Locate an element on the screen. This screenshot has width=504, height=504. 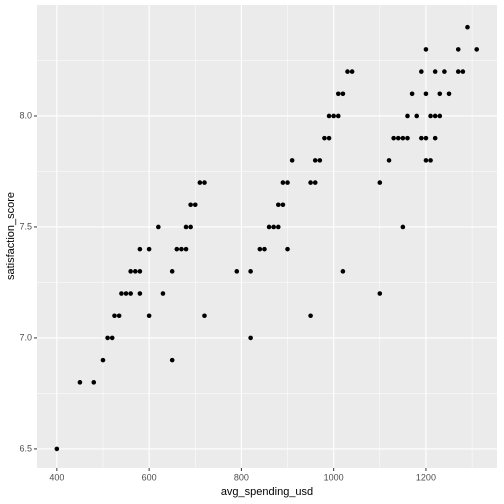
x-tick-label: 600 is located at coordinates (149, 477).